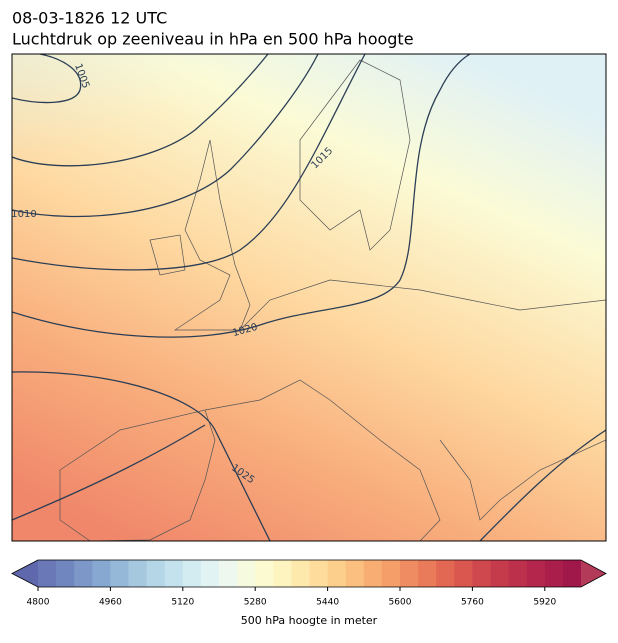 This screenshot has height=643, width=618. I want to click on colorbar-tick-label: 5920, so click(544, 603).